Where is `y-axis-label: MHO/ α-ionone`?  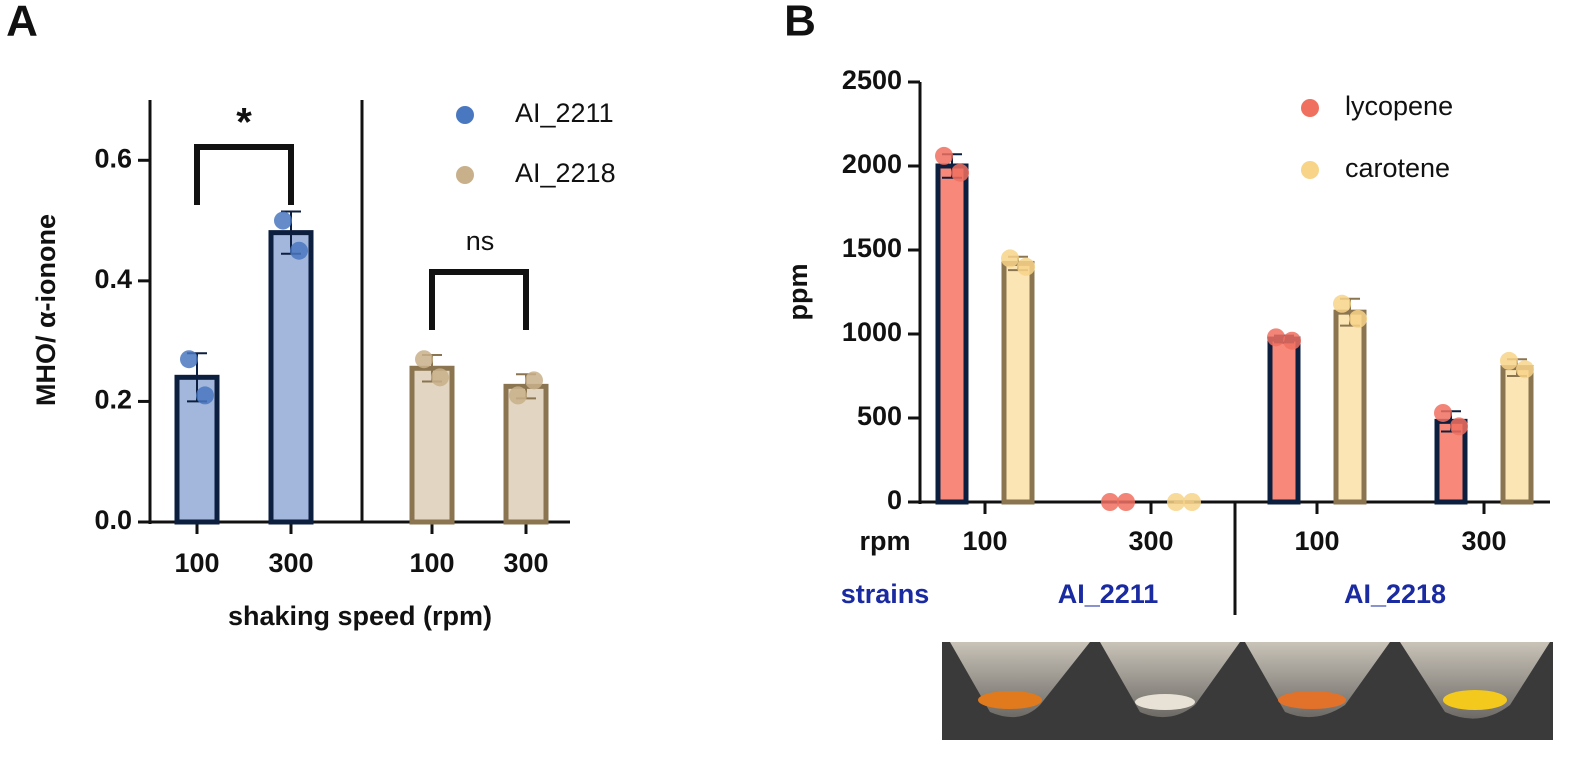
y-axis-label: MHO/ α-ionone is located at coordinates (46, 310).